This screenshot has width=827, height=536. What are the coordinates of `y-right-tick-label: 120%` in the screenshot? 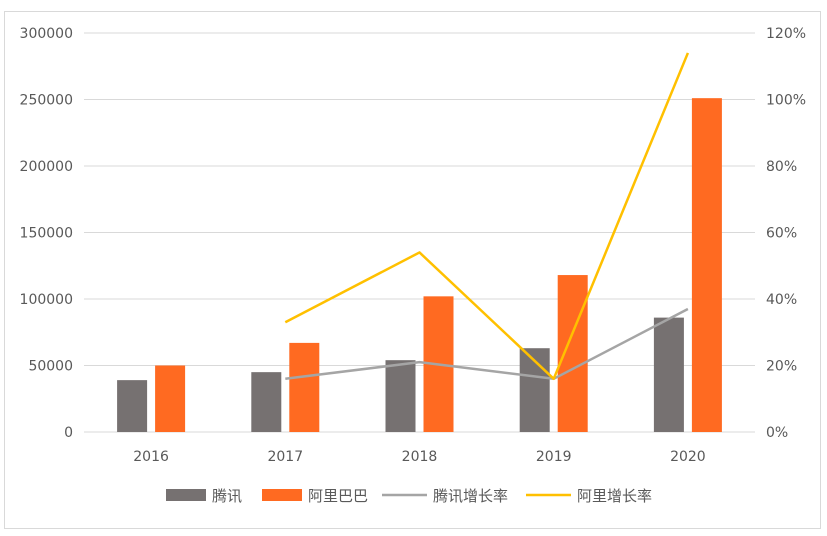 It's located at (786, 34).